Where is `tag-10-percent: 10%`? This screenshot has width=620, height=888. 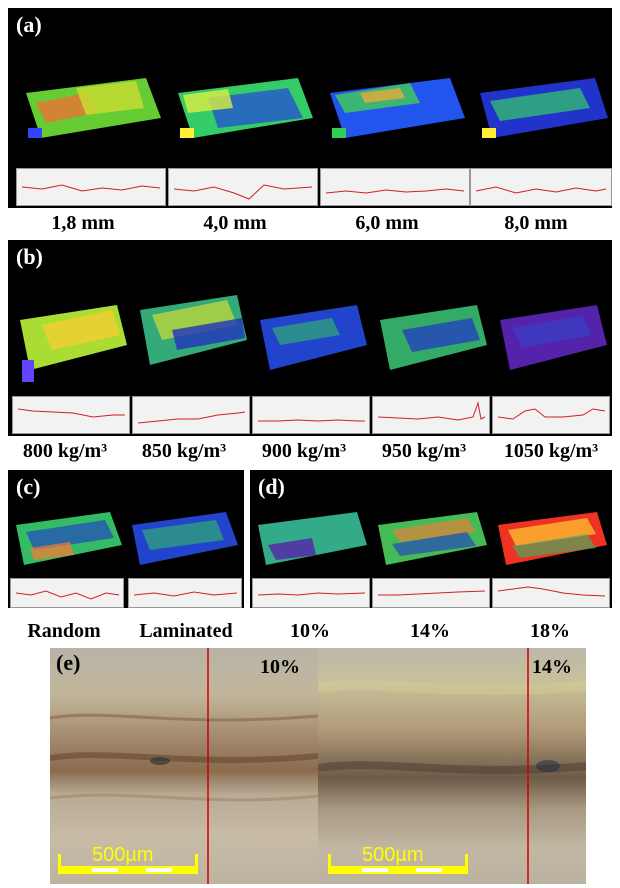
tag-10-percent: 10% is located at coordinates (280, 667).